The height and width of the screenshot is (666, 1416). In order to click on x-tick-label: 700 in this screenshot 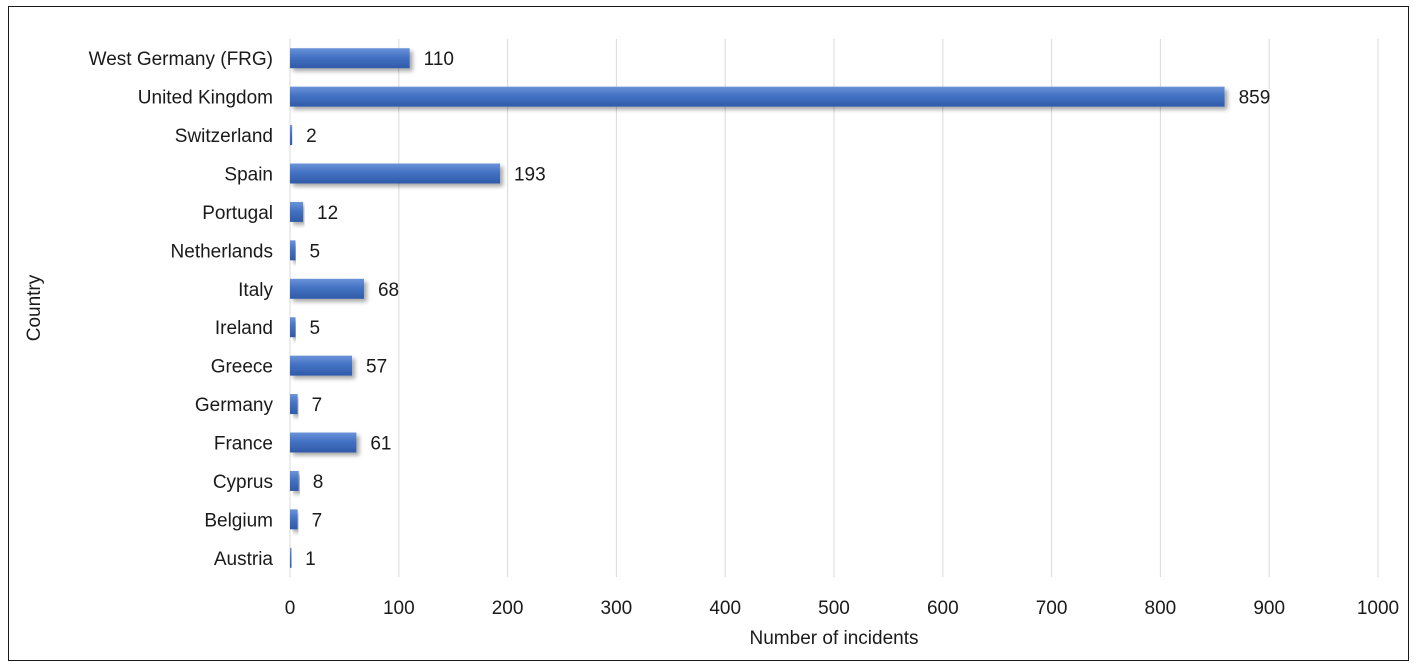, I will do `click(1052, 608)`.